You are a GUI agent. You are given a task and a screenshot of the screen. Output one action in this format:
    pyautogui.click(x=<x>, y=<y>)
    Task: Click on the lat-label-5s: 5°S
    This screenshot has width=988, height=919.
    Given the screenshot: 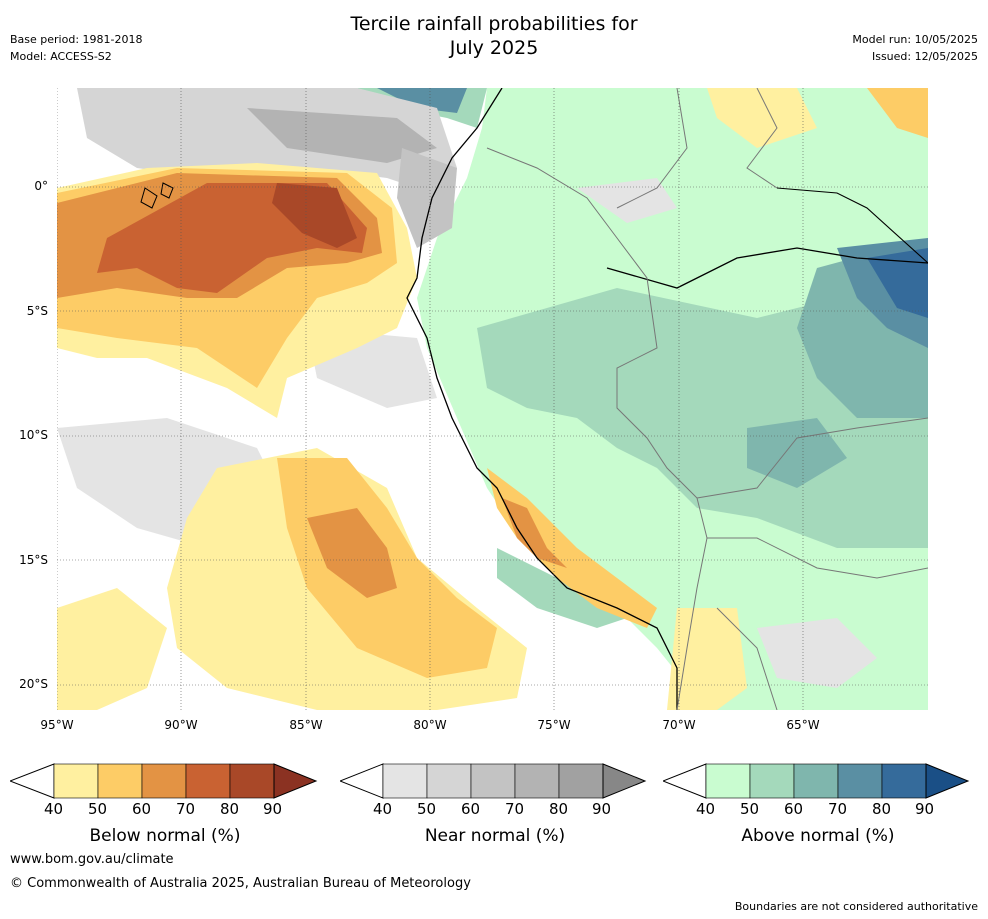 What is the action you would take?
    pyautogui.click(x=37, y=311)
    